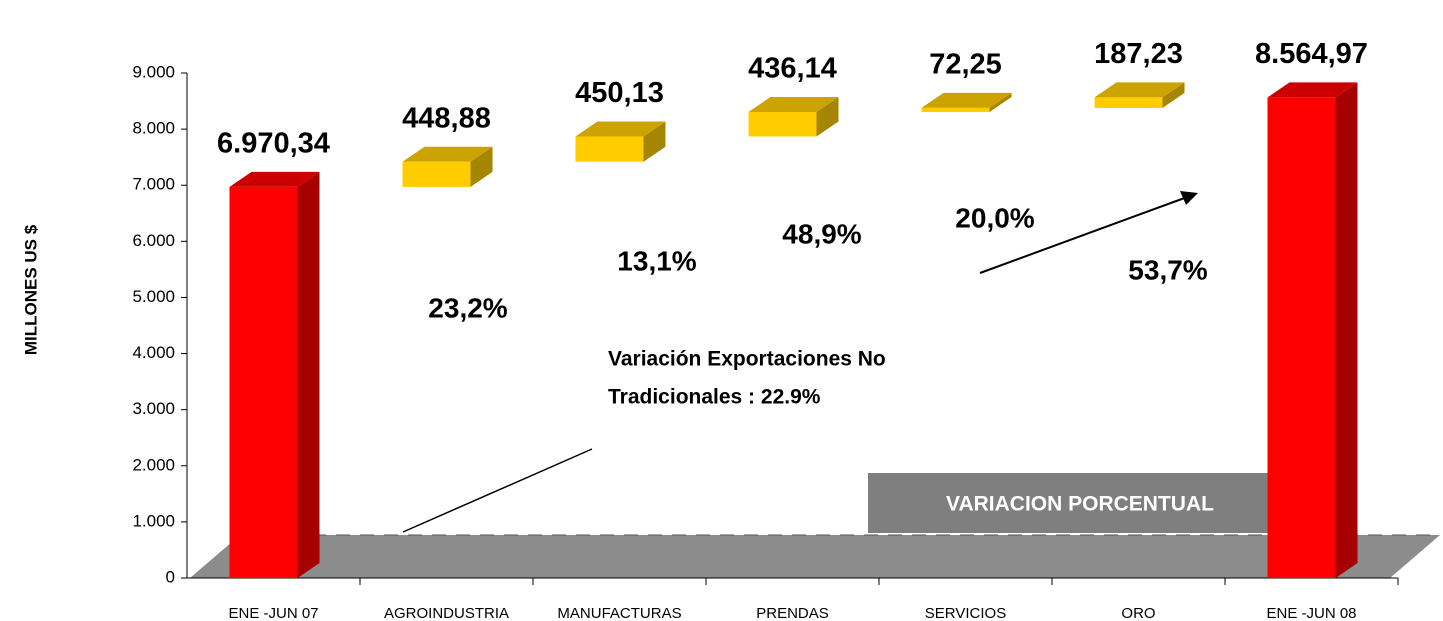 This screenshot has width=1443, height=621. Describe the element at coordinates (1138, 54) in the screenshot. I see `value-label: 187,23` at that location.